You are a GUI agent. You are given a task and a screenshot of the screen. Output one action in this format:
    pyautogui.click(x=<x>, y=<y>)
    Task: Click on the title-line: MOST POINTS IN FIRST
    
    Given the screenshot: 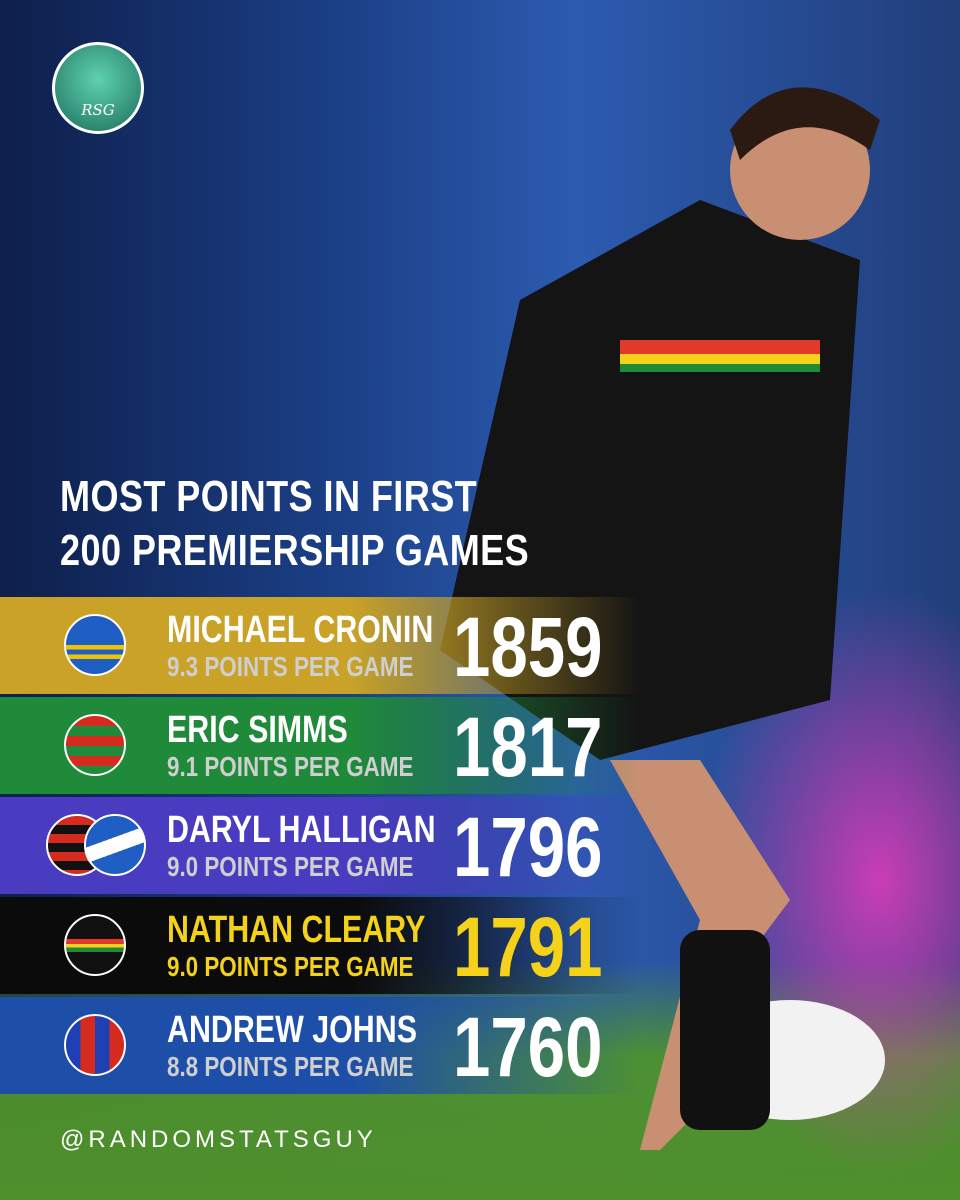 What is the action you would take?
    pyautogui.click(x=269, y=496)
    